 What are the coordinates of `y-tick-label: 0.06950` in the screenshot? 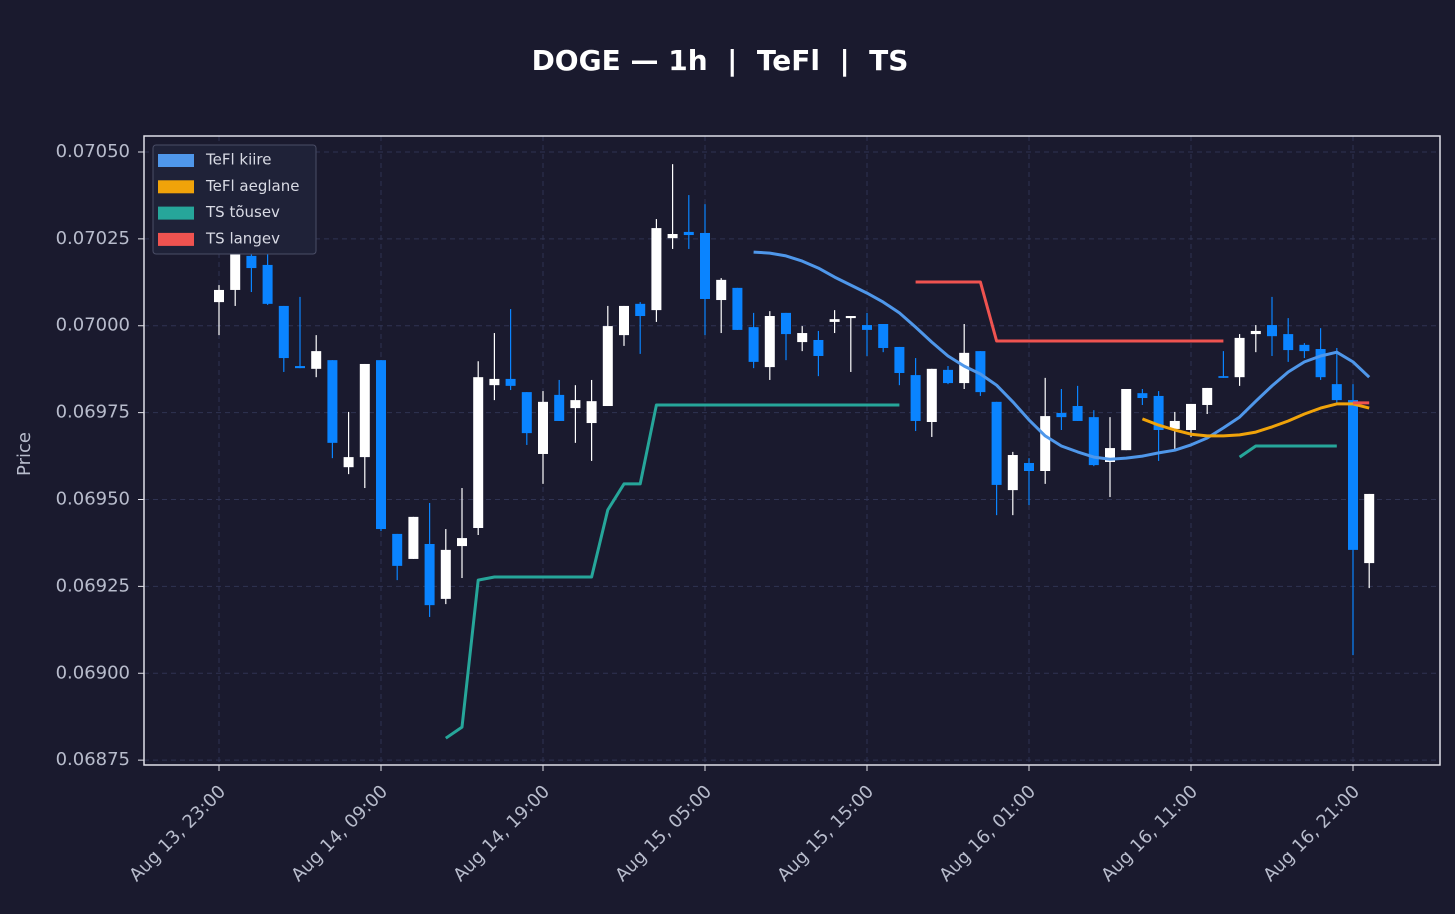 It's located at (93, 498).